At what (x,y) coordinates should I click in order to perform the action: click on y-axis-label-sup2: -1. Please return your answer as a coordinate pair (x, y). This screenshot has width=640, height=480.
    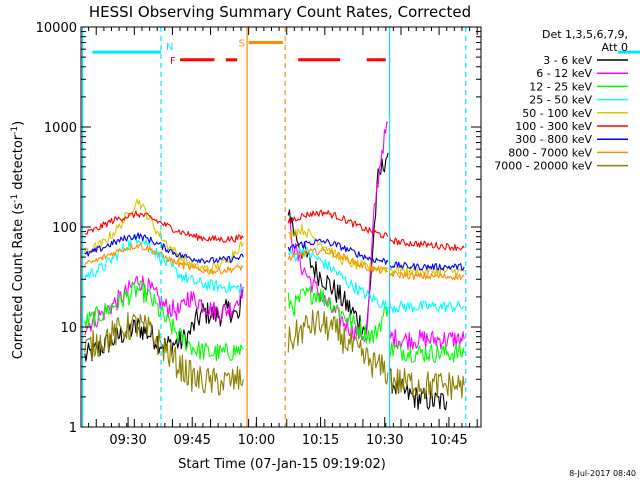
    Looking at the image, I should click on (15, 130).